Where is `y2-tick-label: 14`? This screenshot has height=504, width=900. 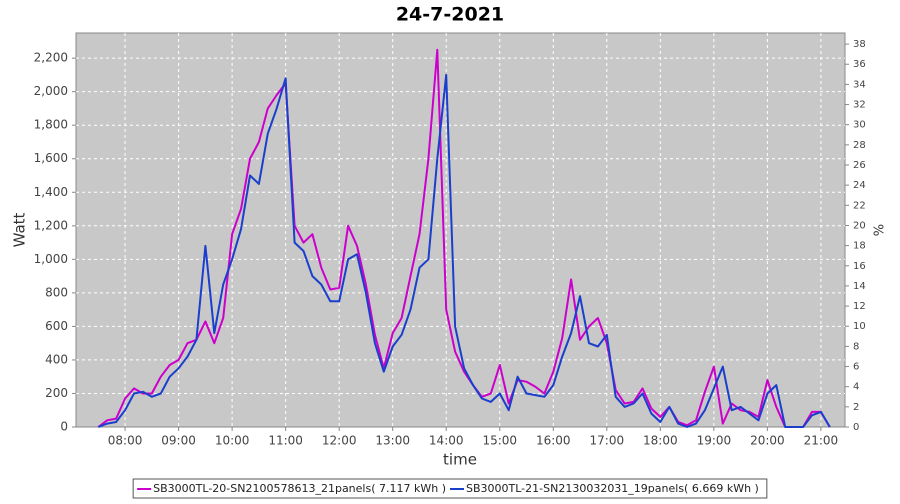
y2-tick-label: 14 is located at coordinates (859, 286).